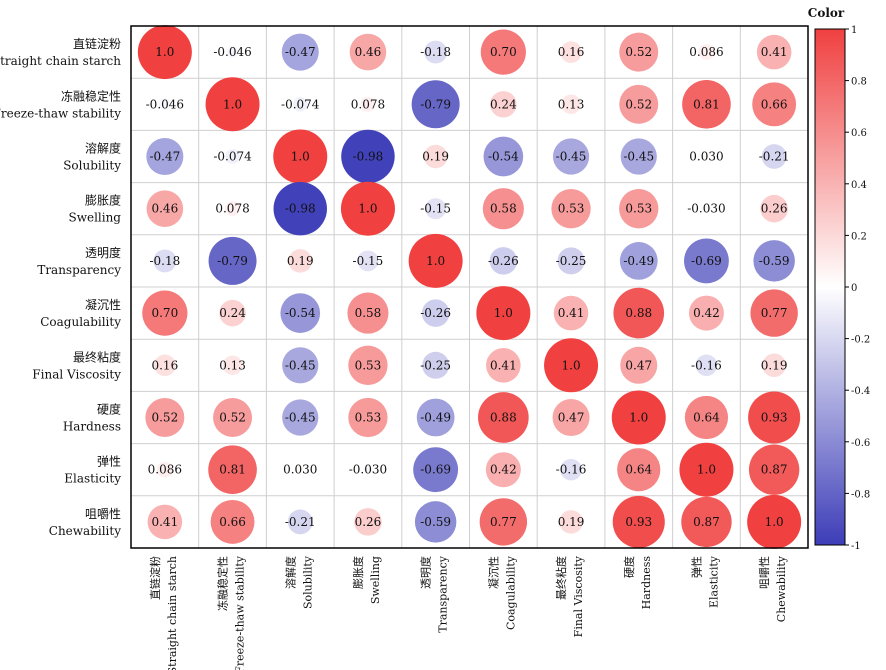 The width and height of the screenshot is (886, 670). What do you see at coordinates (856, 546) in the screenshot?
I see `colorbar-tick-label: -1` at bounding box center [856, 546].